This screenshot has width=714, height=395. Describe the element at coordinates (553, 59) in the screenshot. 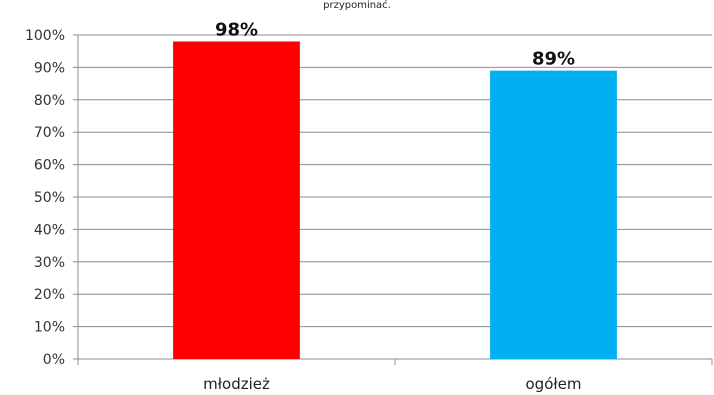

I see `data-label-2: 89%` at that location.